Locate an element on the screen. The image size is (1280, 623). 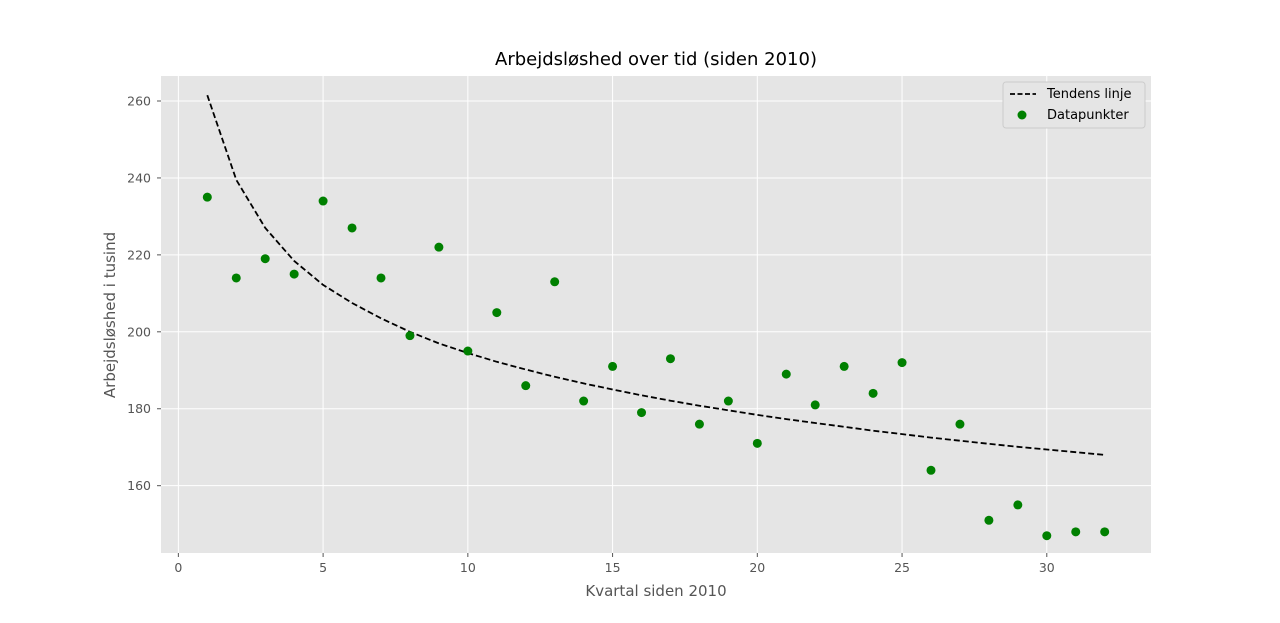
x-tick-label: 15 is located at coordinates (613, 567).